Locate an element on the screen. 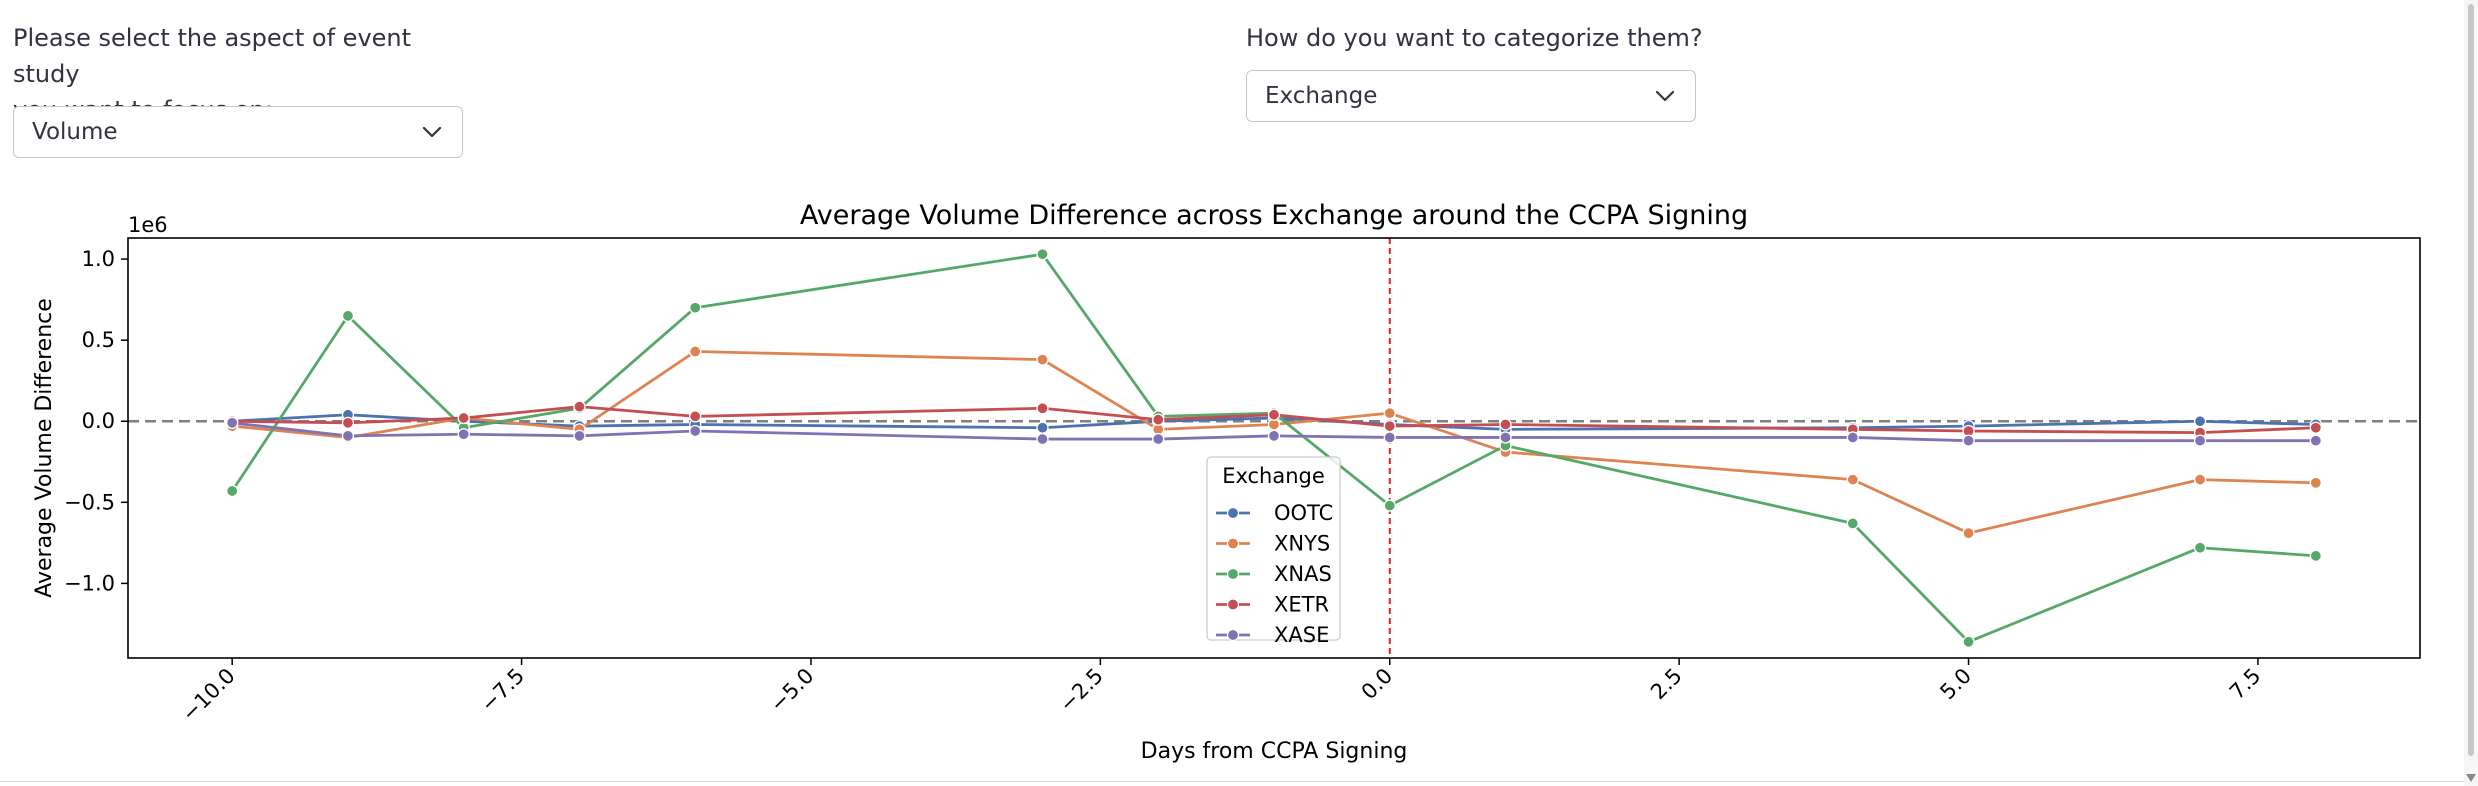 The height and width of the screenshot is (786, 2478). legend-label-xase: XASE is located at coordinates (1301, 635).